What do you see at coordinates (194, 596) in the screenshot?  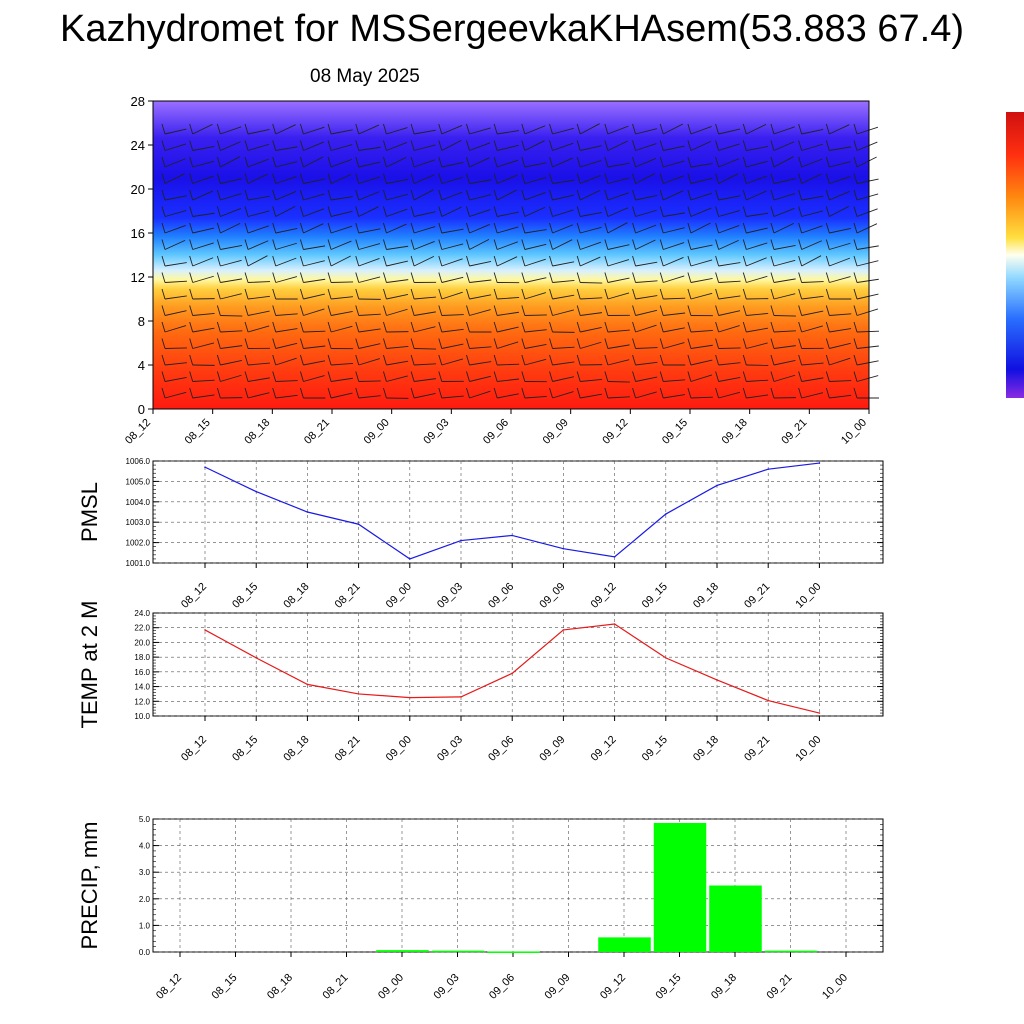 I see `x-tick-label: 08_12` at bounding box center [194, 596].